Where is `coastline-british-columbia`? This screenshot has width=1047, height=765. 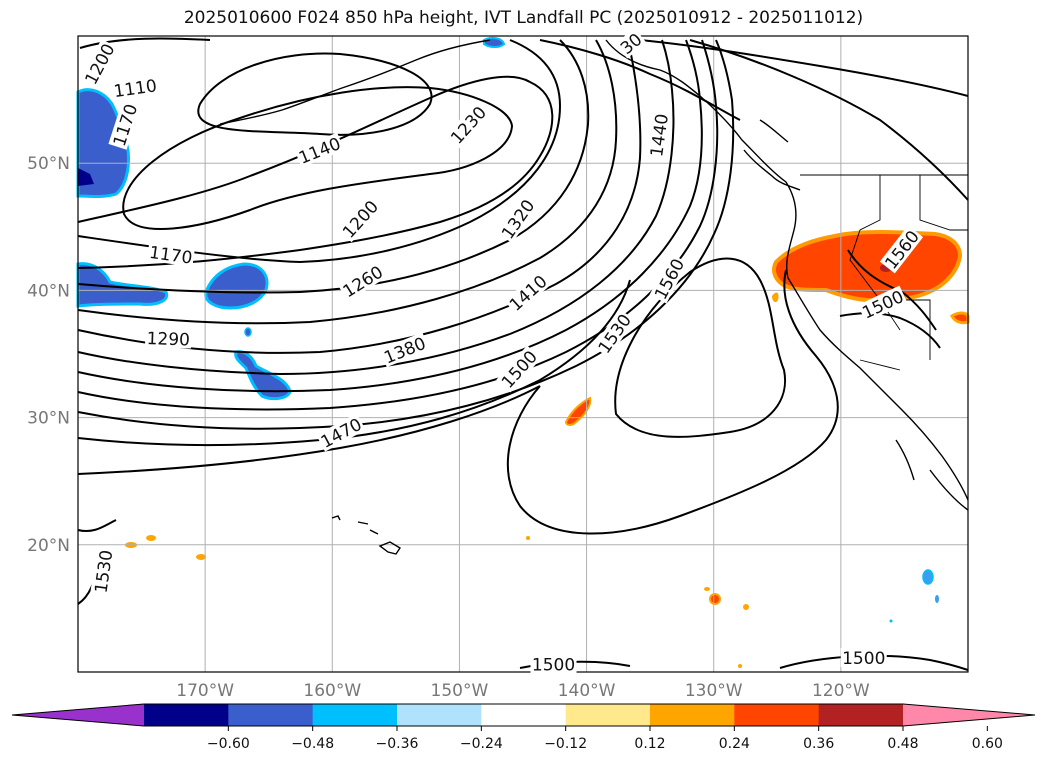 coastline-british-columbia is located at coordinates (772, 155).